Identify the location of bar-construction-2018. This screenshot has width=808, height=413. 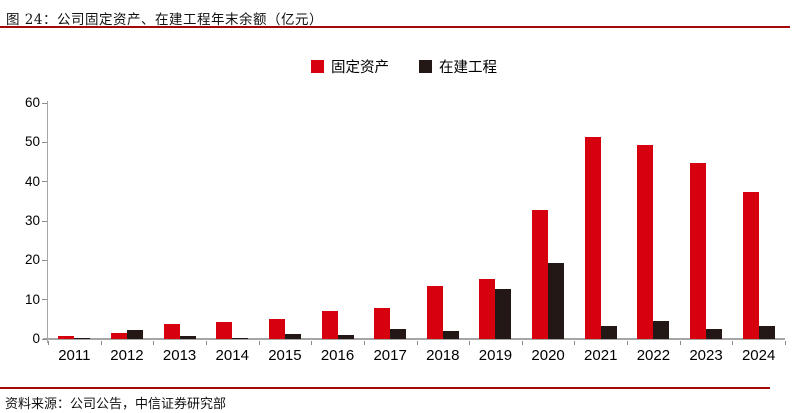
(450, 334).